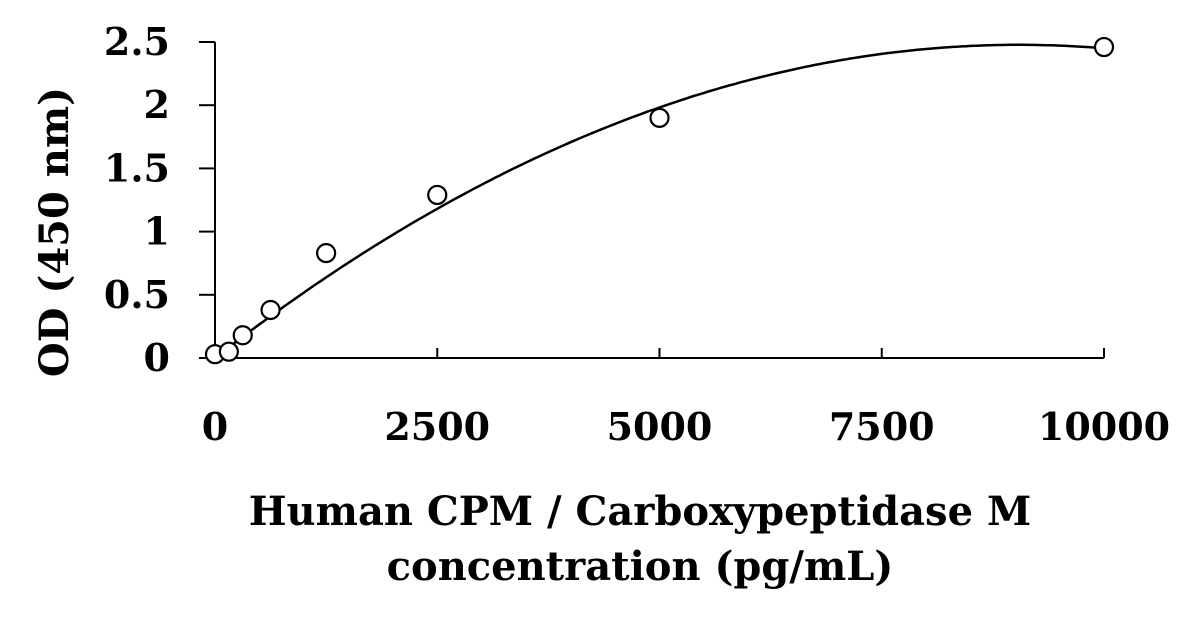  Describe the element at coordinates (137, 41) in the screenshot. I see `y-tick-label: 2.5` at that location.